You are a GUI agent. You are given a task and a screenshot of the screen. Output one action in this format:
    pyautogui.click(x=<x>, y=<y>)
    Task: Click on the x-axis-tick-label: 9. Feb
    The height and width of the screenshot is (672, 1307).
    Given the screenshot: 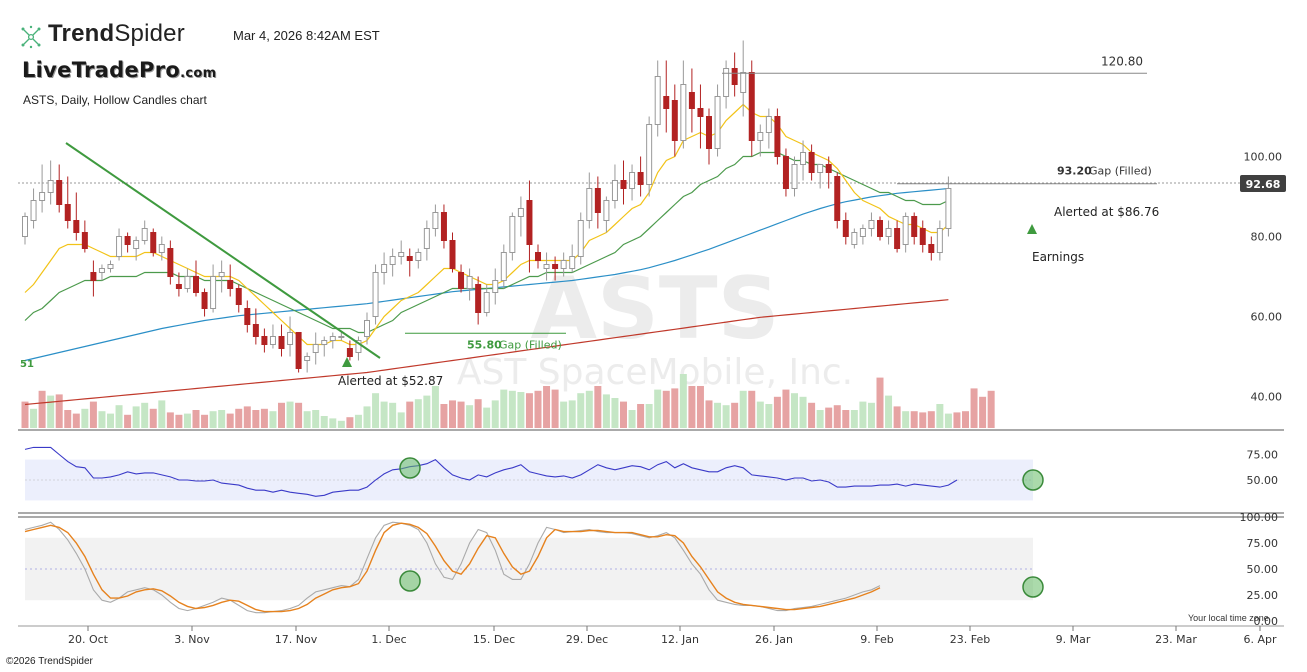 What is the action you would take?
    pyautogui.click(x=876, y=639)
    